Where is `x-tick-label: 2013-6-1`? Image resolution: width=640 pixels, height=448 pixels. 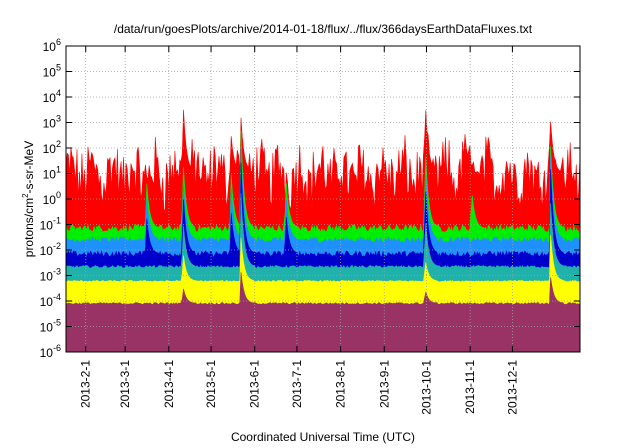
x-tick-label: 2013-6-1 is located at coordinates (255, 384).